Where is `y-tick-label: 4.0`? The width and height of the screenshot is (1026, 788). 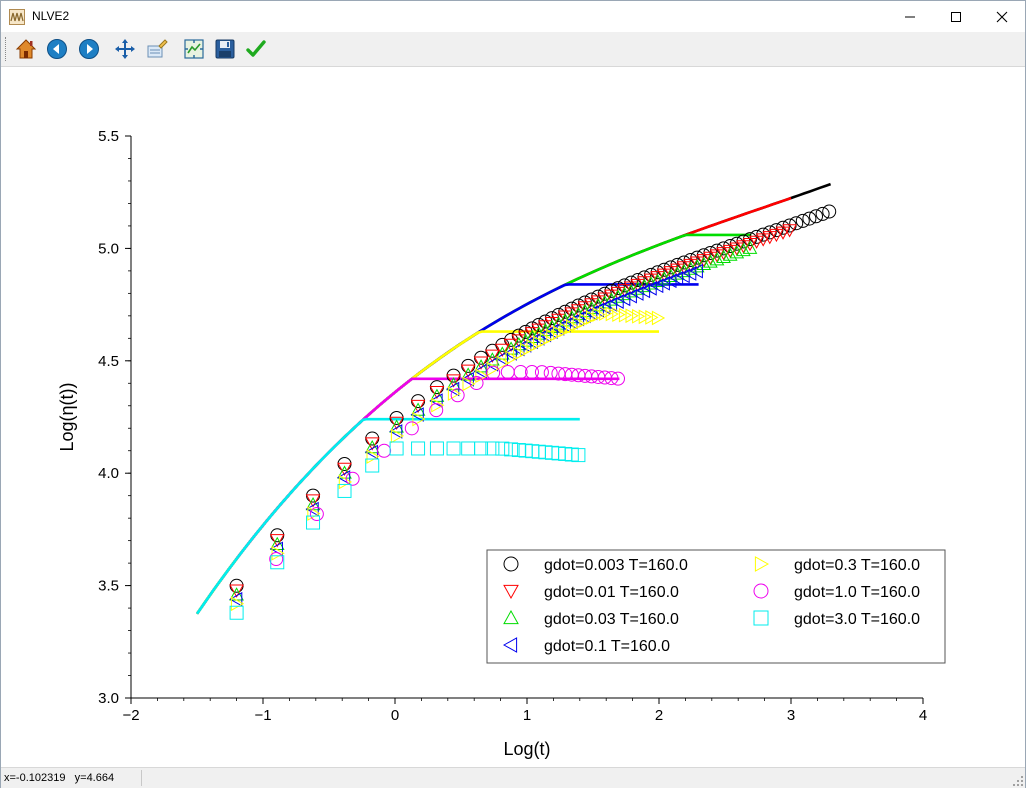
y-tick-label: 4.0 is located at coordinates (108, 473).